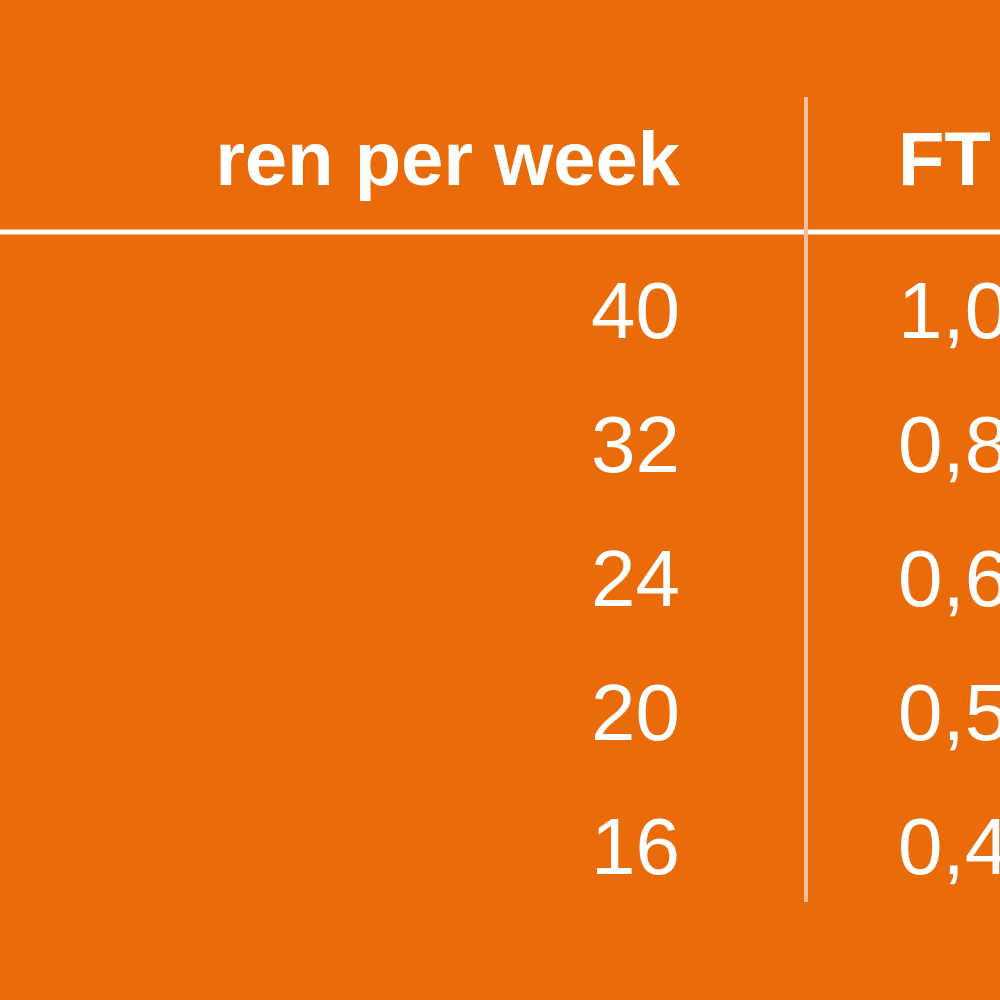  What do you see at coordinates (635, 310) in the screenshot?
I see `cell: 40` at bounding box center [635, 310].